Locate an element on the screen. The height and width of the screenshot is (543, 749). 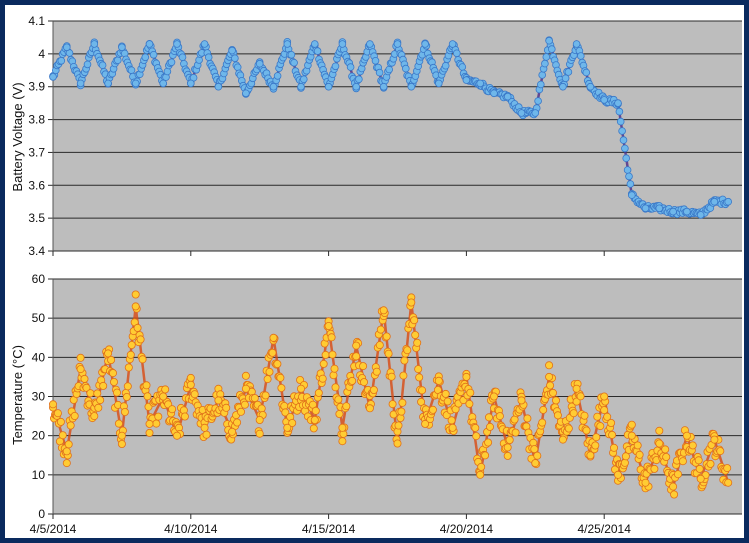
y-tick-label: 3.5 is located at coordinates (36, 218).